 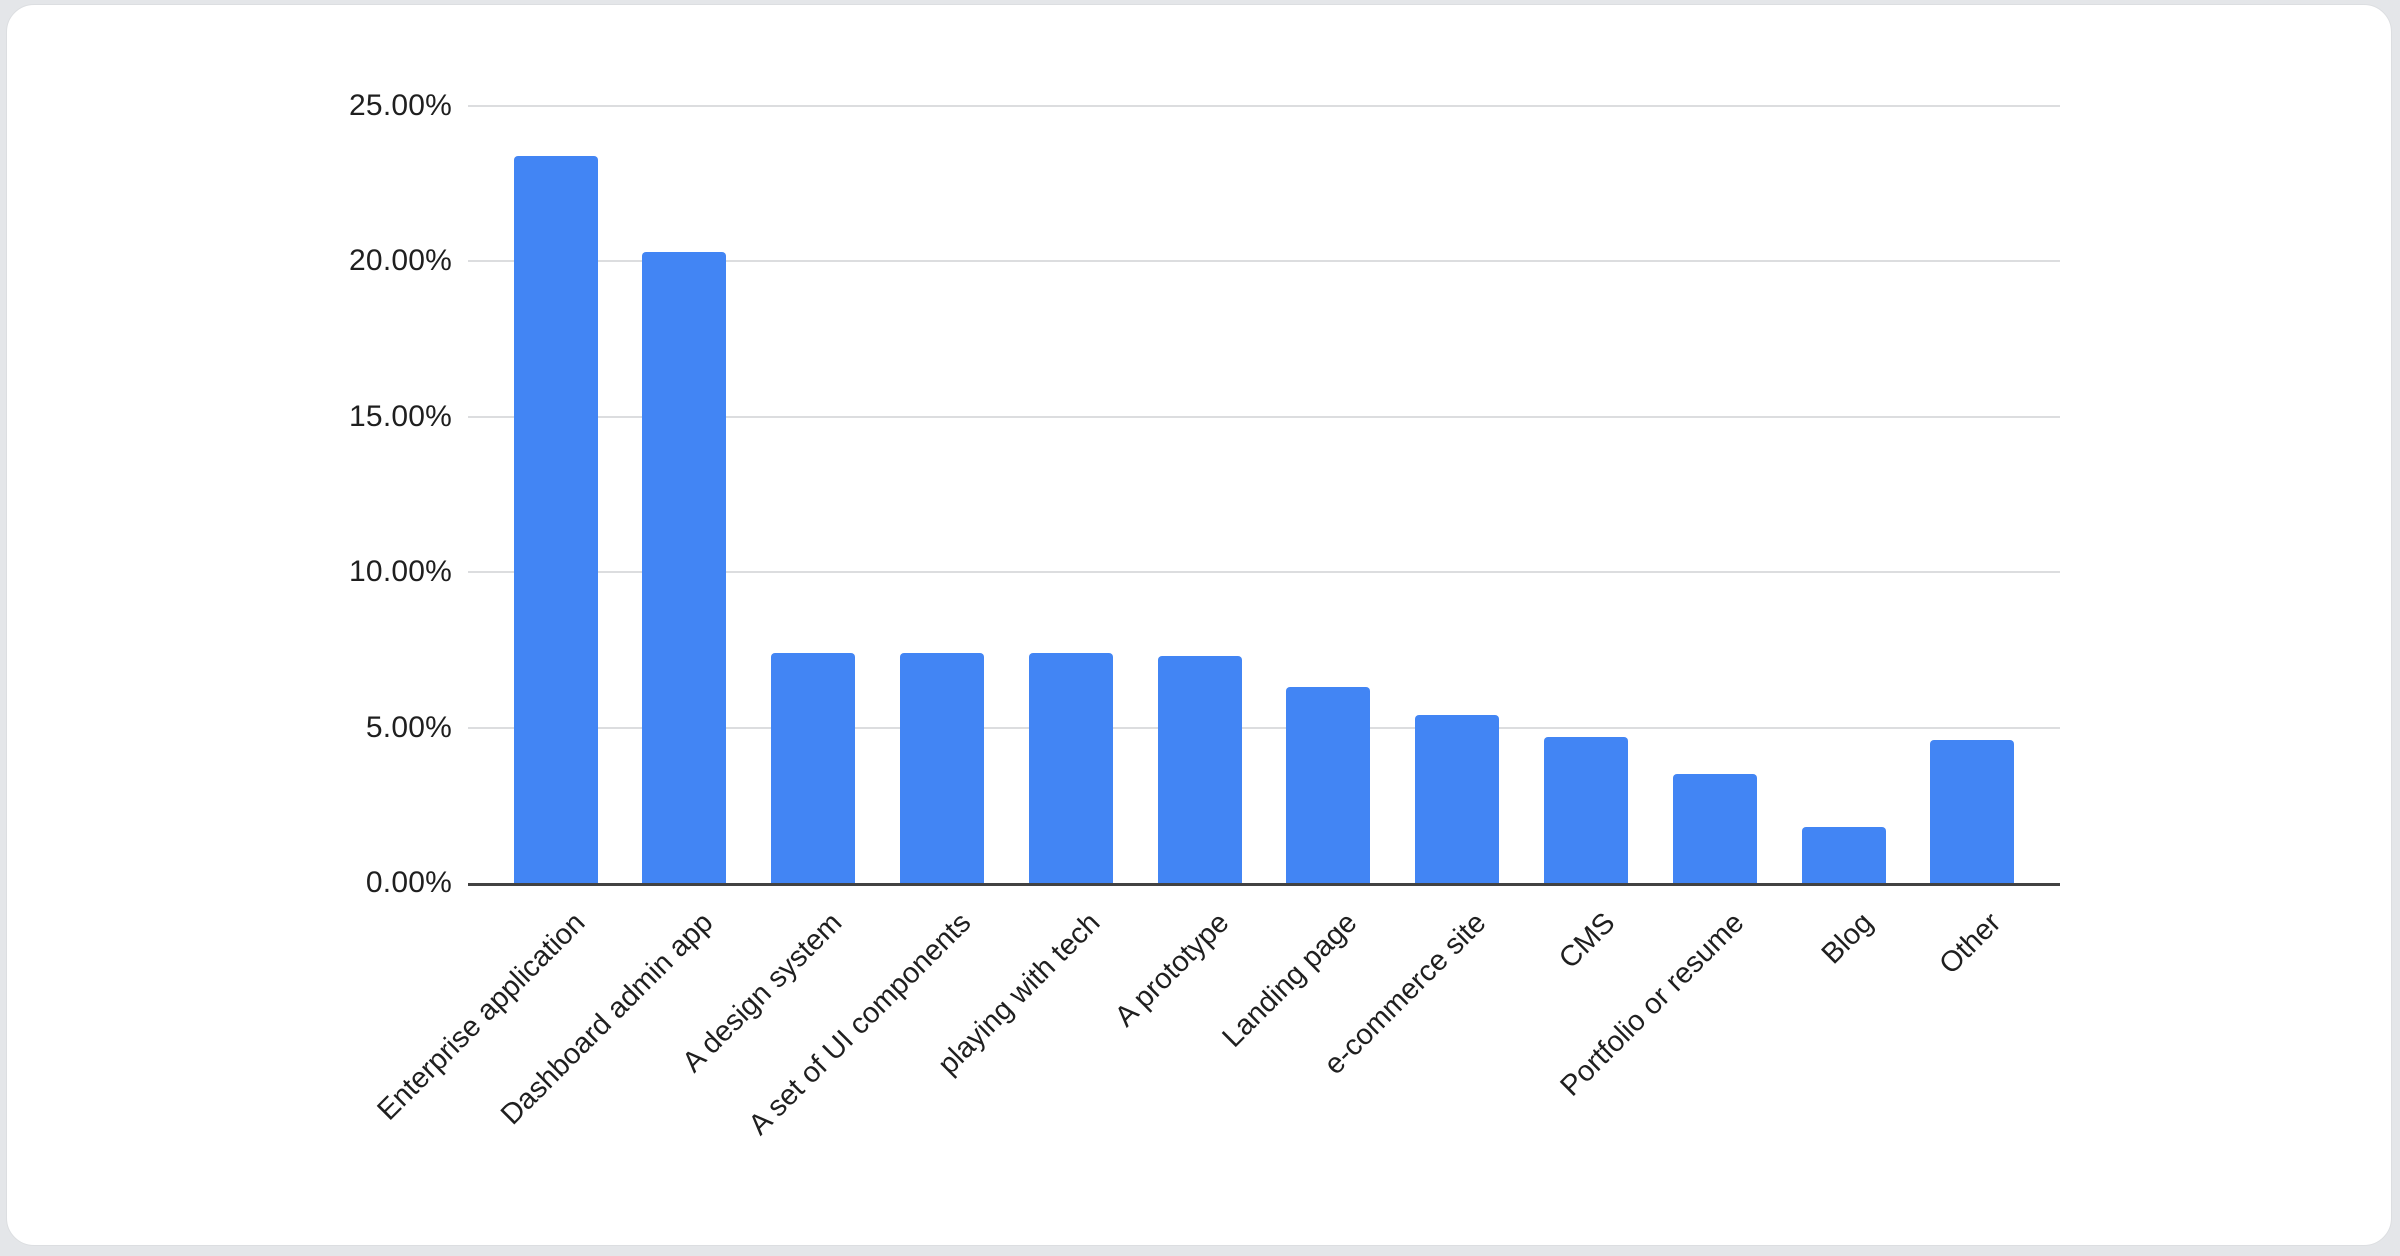 What do you see at coordinates (1070, 768) in the screenshot?
I see `bar-playing-with-tech` at bounding box center [1070, 768].